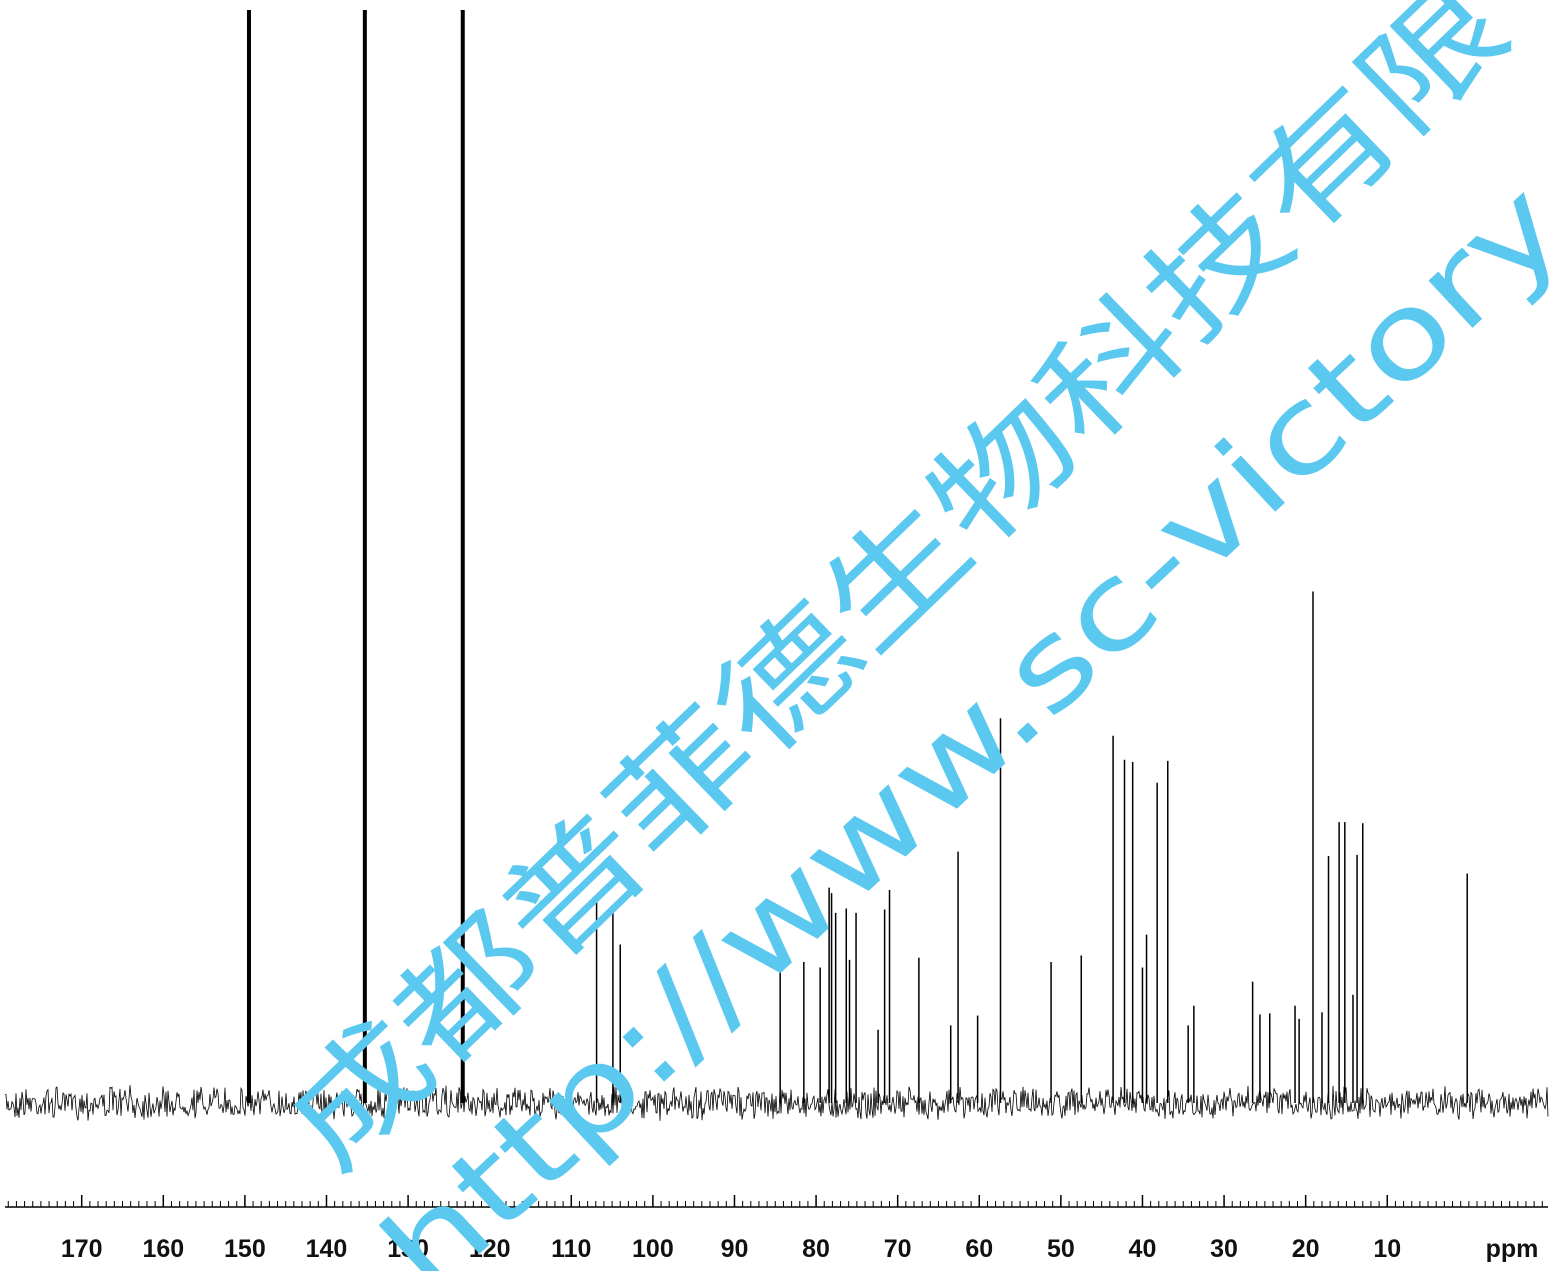 The height and width of the screenshot is (1271, 1550). What do you see at coordinates (1387, 1249) in the screenshot?
I see `x-tick-label: 10` at bounding box center [1387, 1249].